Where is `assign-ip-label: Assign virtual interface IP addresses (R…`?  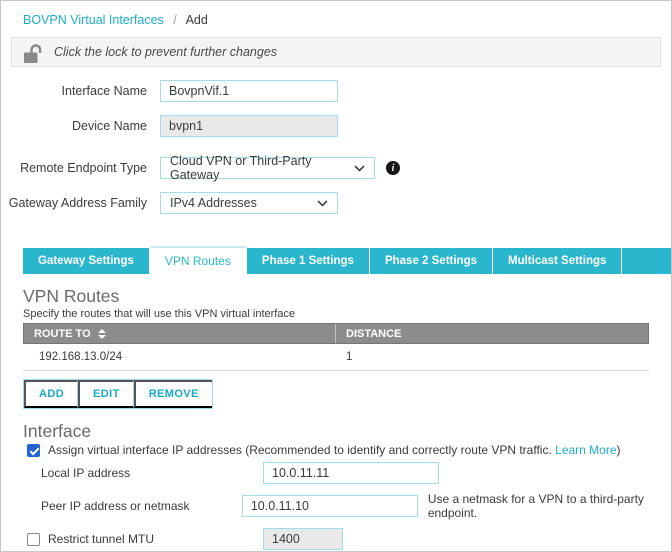 assign-ip-label: Assign virtual interface IP addresses (R… is located at coordinates (334, 450).